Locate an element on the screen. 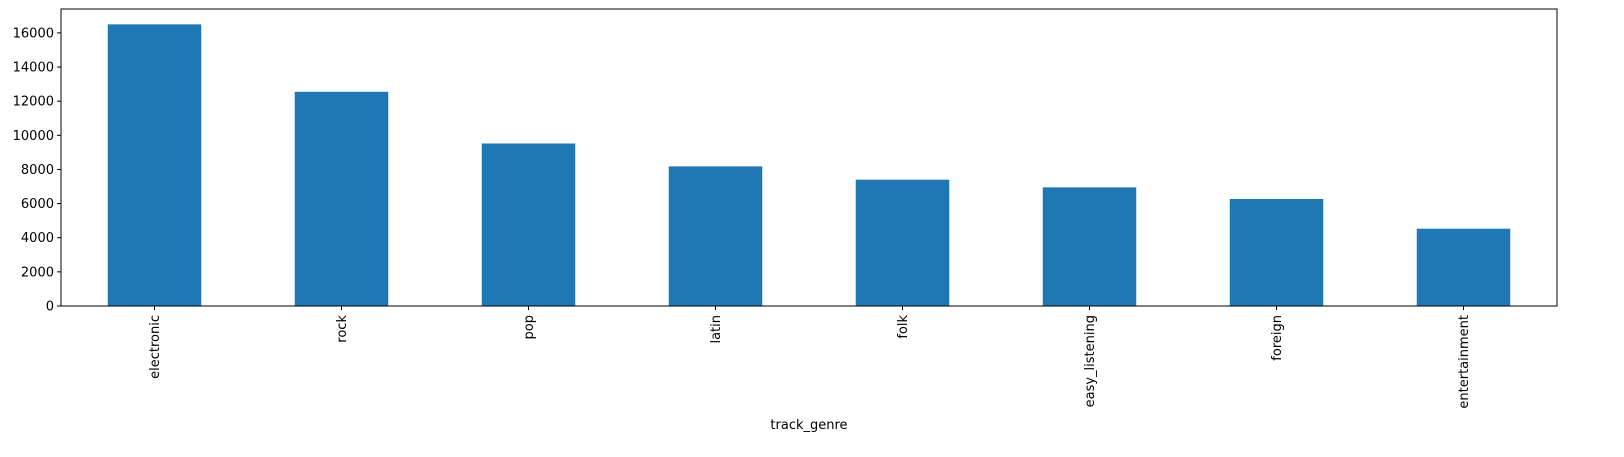  y-tick-label: 10000 is located at coordinates (33, 136).